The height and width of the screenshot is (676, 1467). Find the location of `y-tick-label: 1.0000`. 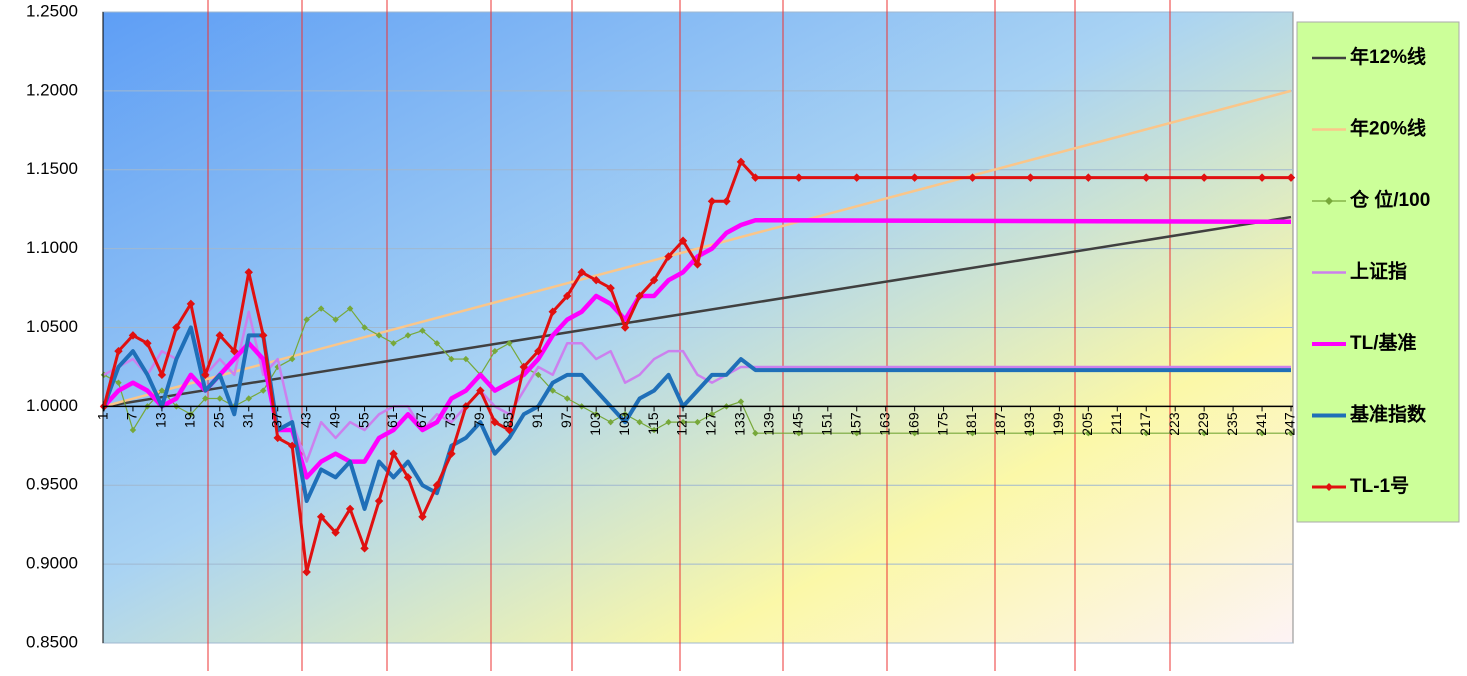

y-tick-label: 1.0000 is located at coordinates (52, 405).